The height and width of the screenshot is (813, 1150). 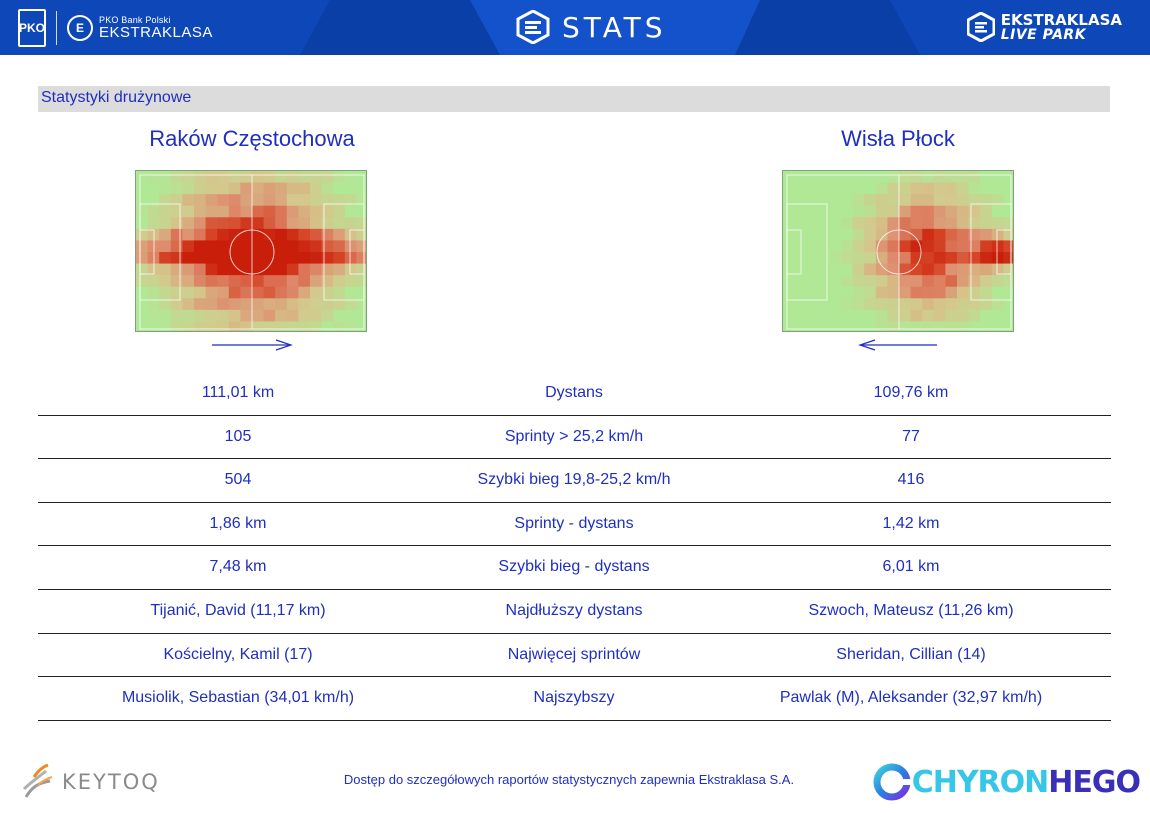 What do you see at coordinates (574, 525) in the screenshot?
I see `table-row: 1,86 km Sprinty - dystans 1,42 km` at bounding box center [574, 525].